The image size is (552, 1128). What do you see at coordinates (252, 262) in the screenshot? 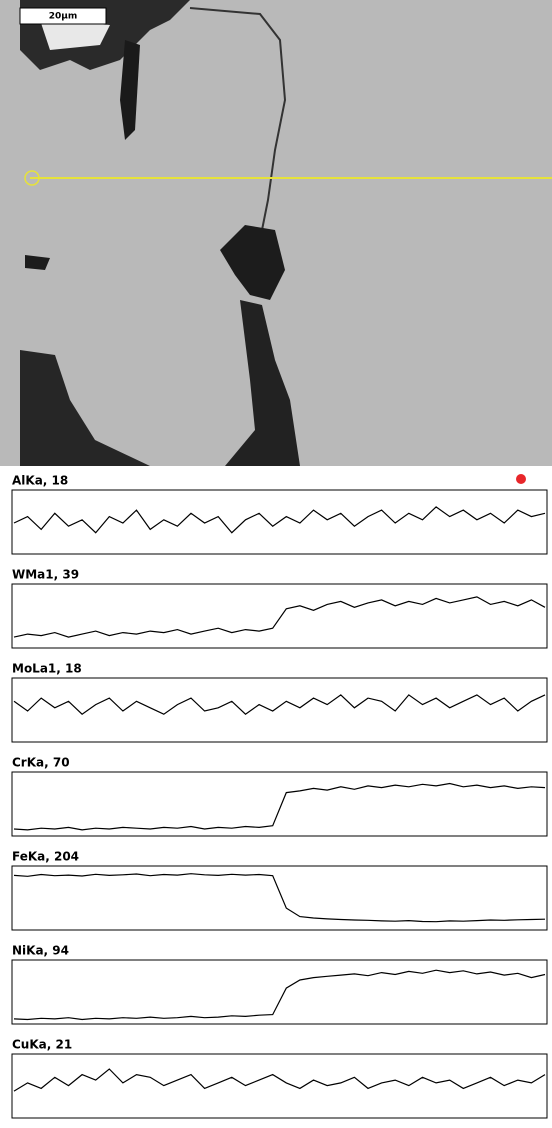
I see `void` at bounding box center [252, 262].